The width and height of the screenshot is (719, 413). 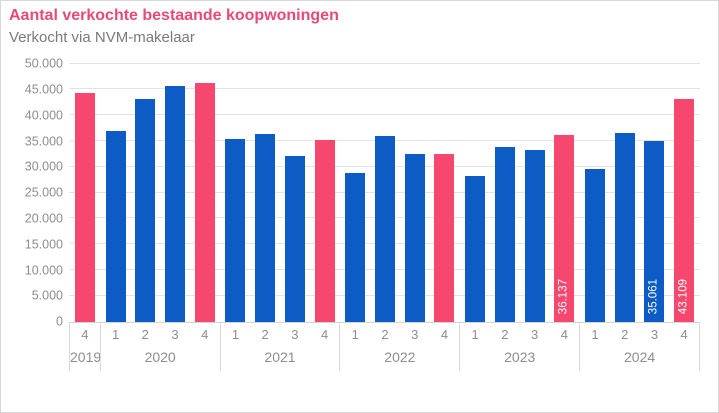 What do you see at coordinates (43, 89) in the screenshot?
I see `y-tick-label: 45.000` at bounding box center [43, 89].